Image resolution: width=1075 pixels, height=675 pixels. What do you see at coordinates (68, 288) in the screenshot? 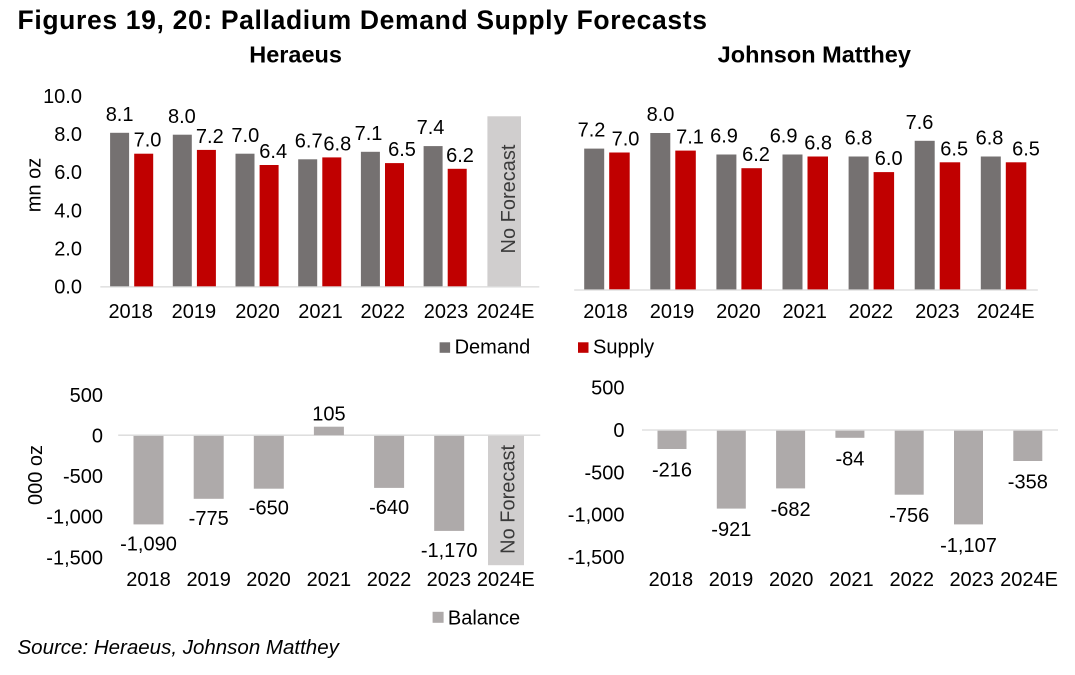
I see `svg-text: 0.0` at bounding box center [68, 288].